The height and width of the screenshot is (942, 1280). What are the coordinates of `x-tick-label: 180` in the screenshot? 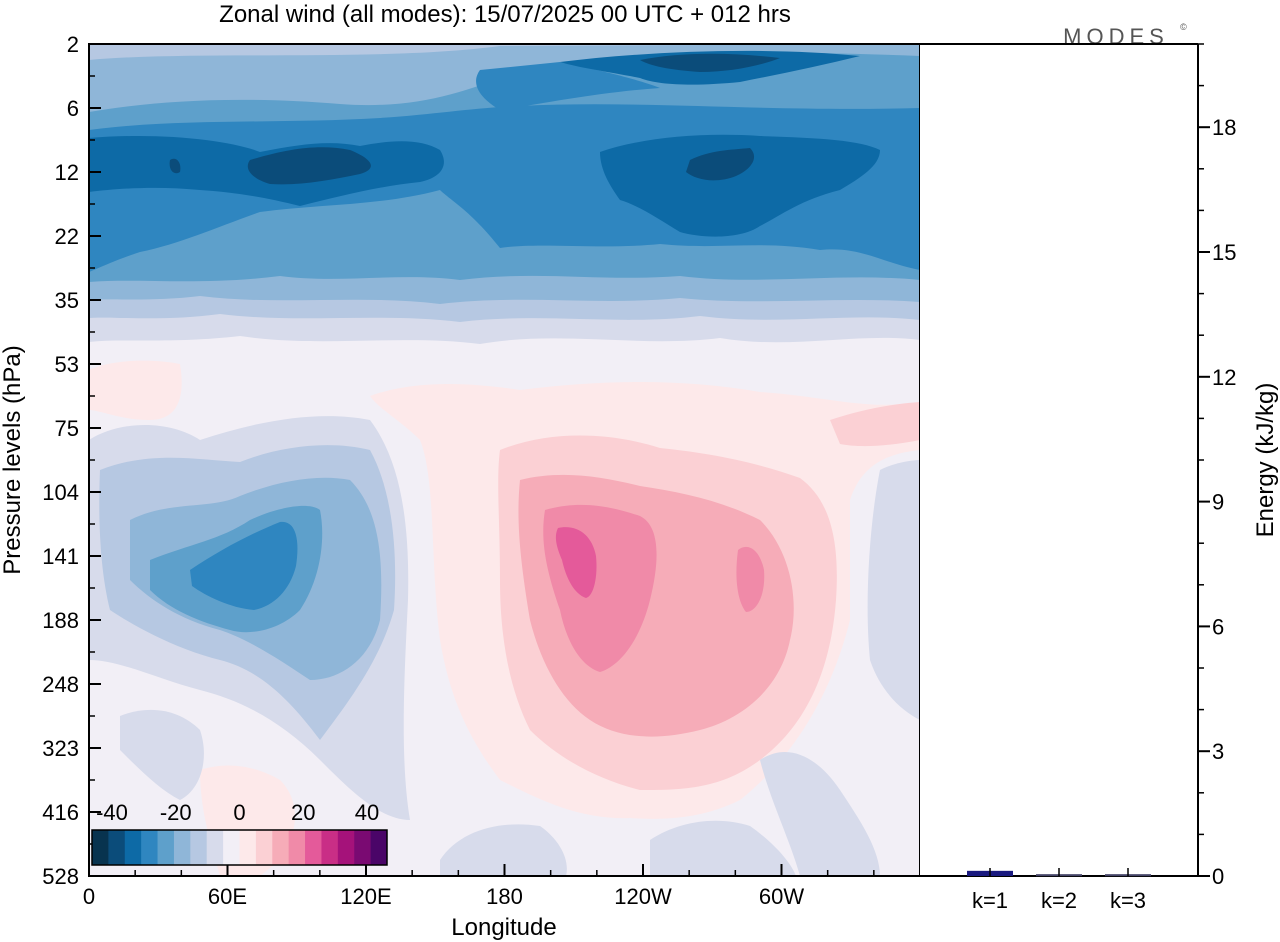 It's located at (504, 896).